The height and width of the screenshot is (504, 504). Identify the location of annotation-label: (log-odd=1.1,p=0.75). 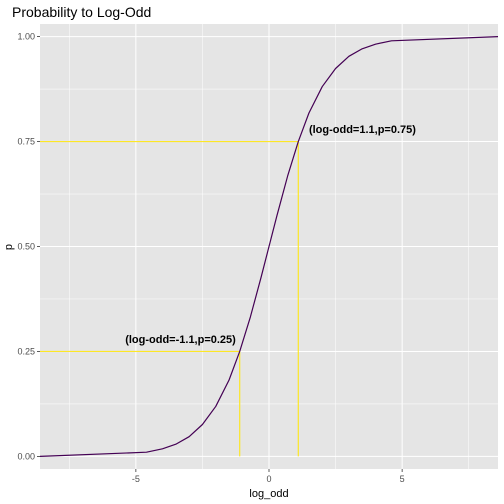
(362, 130).